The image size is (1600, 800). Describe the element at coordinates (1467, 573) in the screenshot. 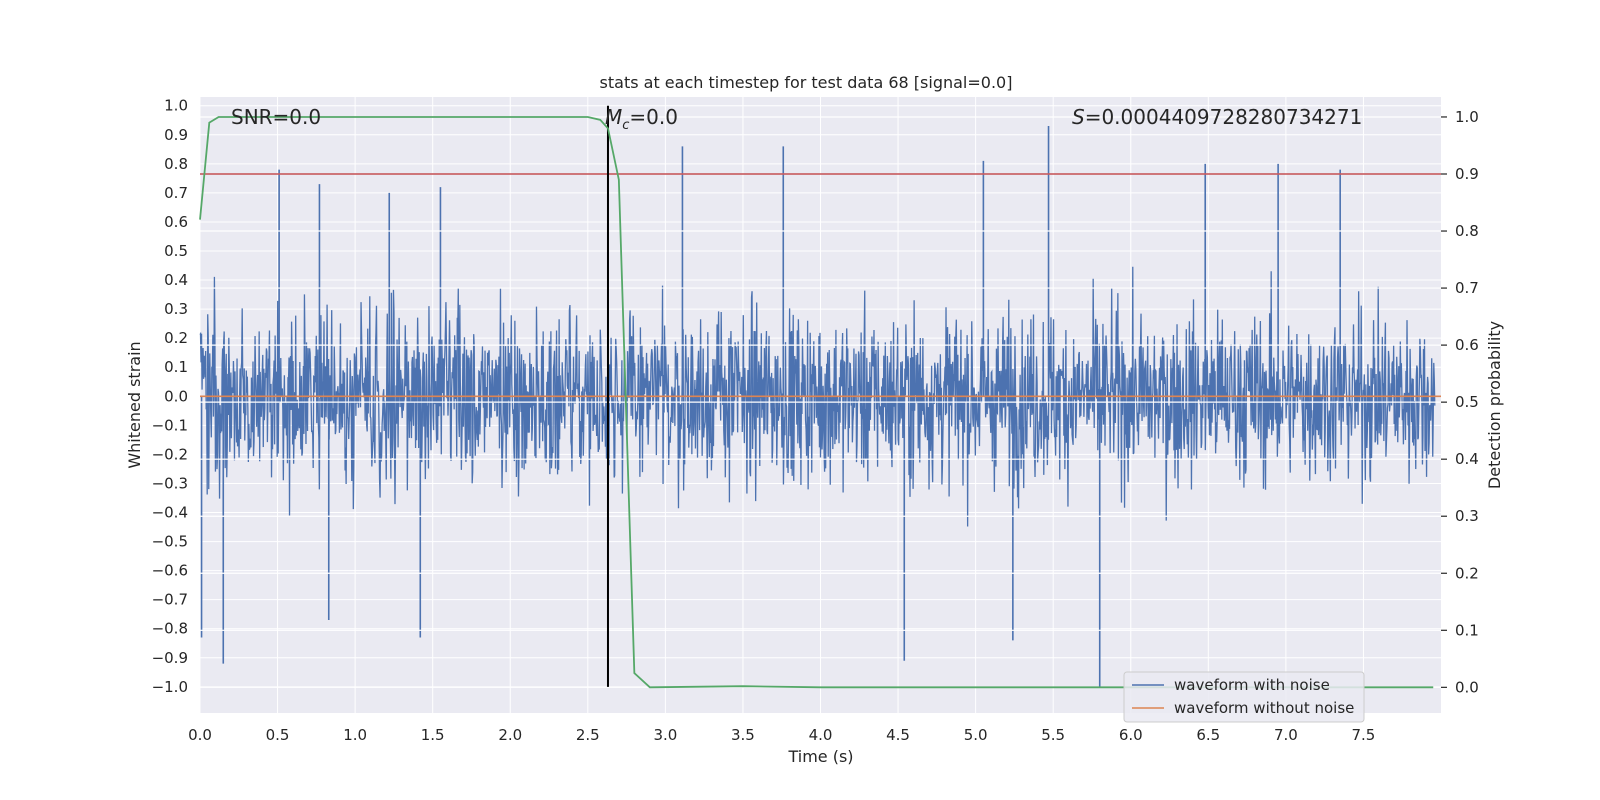

I see `y2-tick-label: 0.2` at that location.